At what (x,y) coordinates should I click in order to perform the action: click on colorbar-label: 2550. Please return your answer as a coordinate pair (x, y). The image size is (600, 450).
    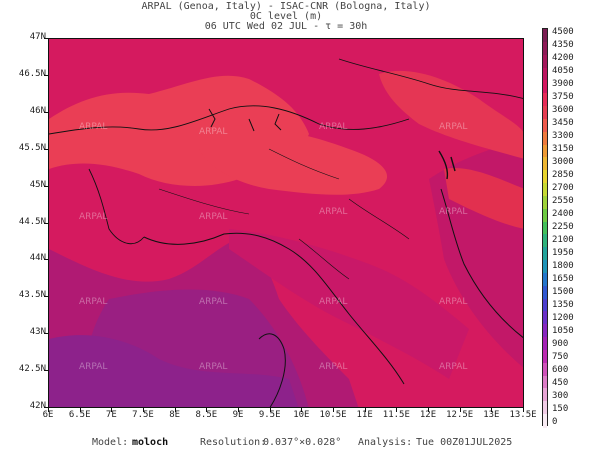
    Looking at the image, I should click on (563, 200).